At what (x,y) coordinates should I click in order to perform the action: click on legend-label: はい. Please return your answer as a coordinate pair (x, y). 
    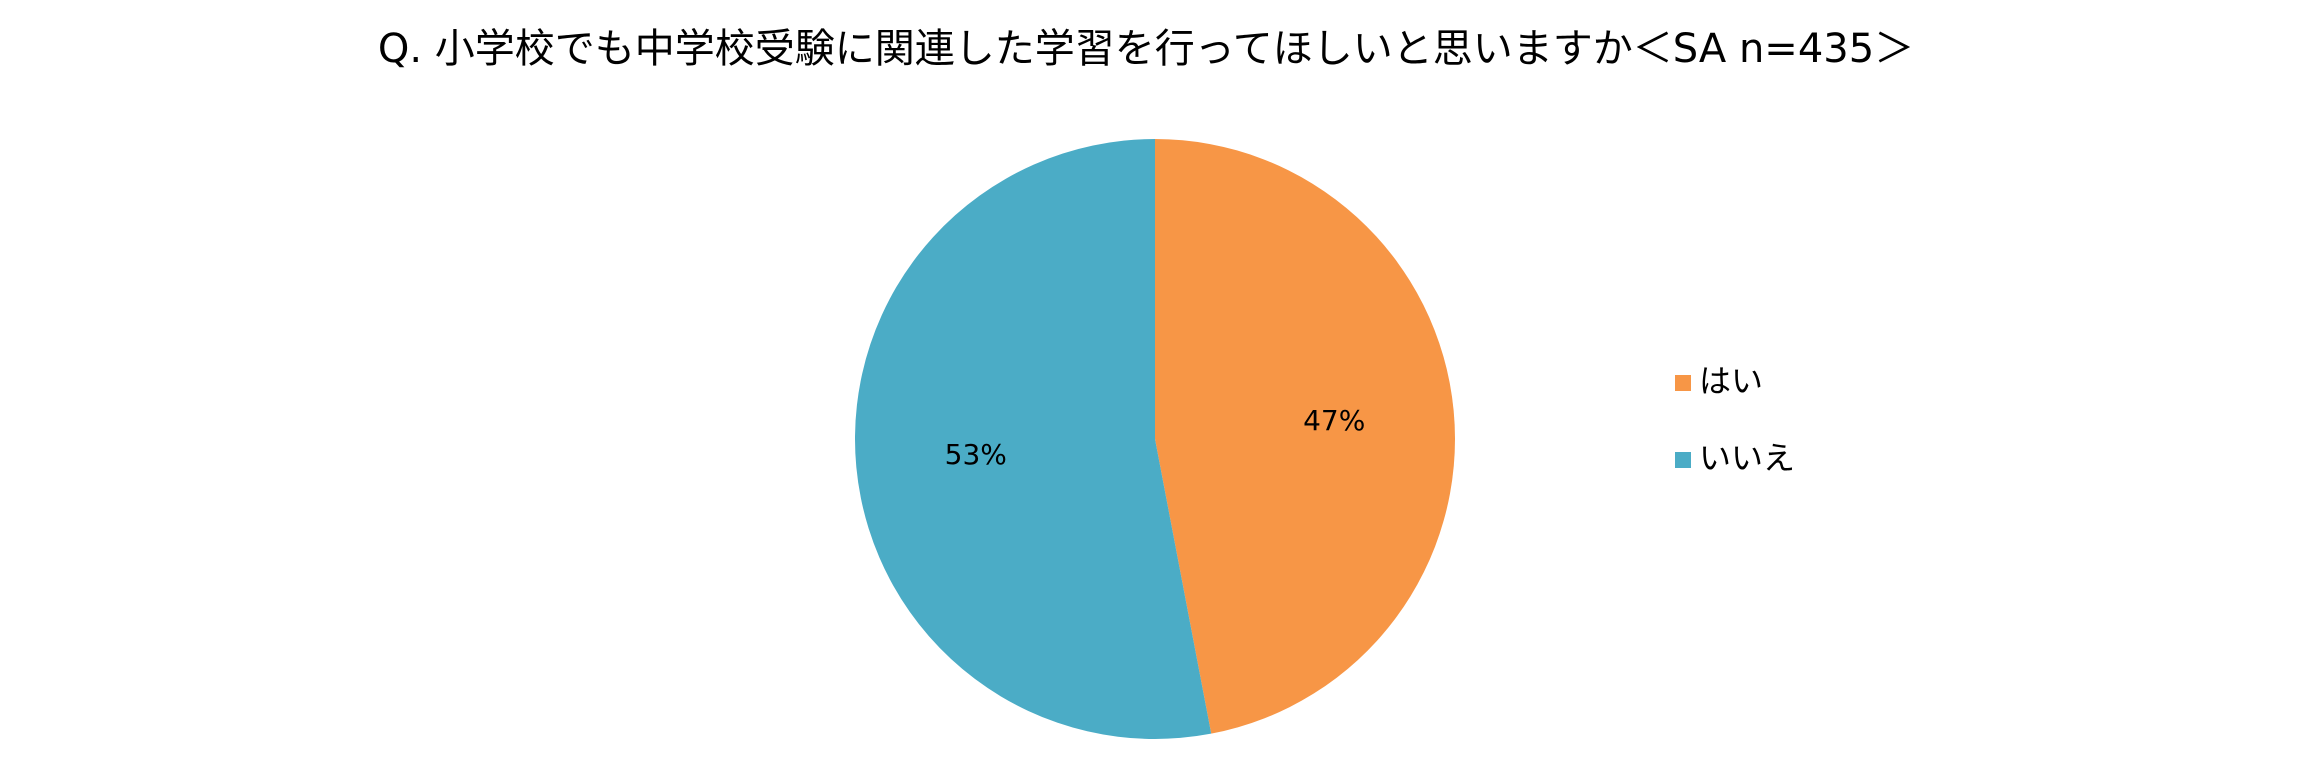
    Looking at the image, I should click on (1731, 381).